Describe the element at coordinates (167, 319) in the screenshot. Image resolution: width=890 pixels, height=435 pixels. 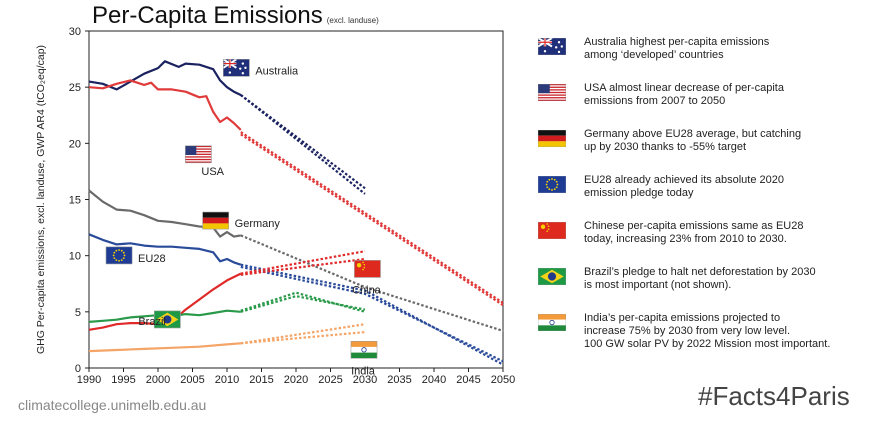
I see `flag-brazil-icon` at that location.